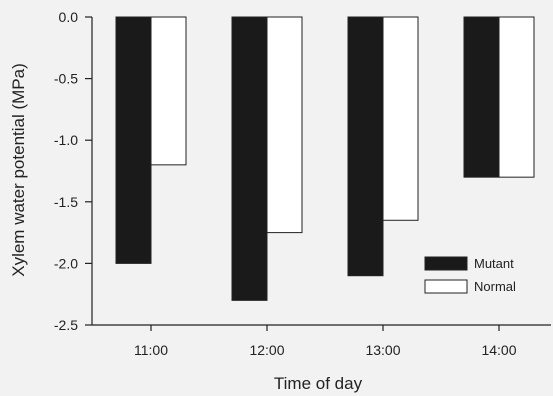  What do you see at coordinates (382, 350) in the screenshot?
I see `x-tick-label: 13:00` at bounding box center [382, 350].